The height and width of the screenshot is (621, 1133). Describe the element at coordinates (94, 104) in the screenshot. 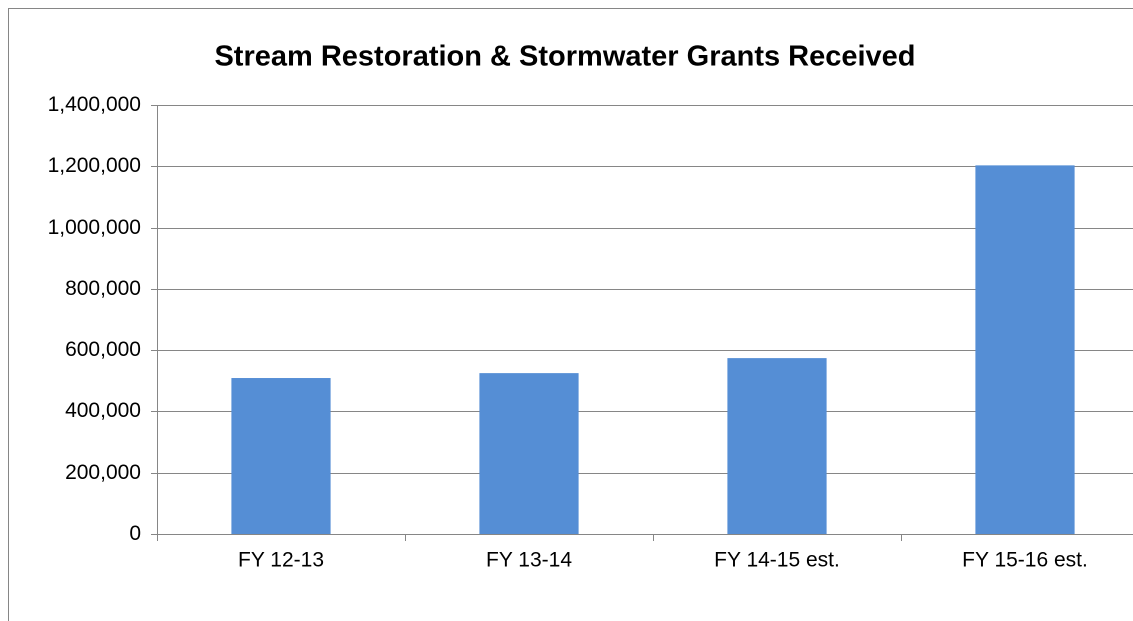

I see `y-tick-label: 1,400,000` at that location.